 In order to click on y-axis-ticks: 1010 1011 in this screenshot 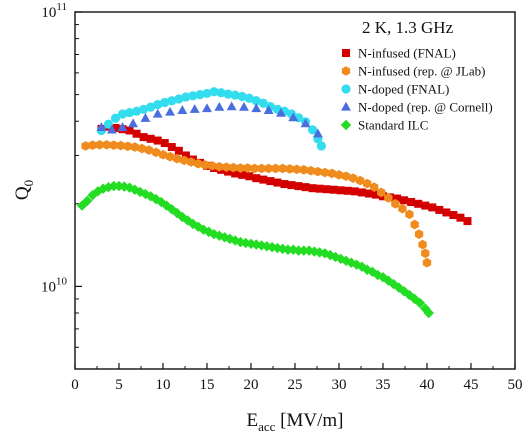, I will do `click(61, 185)`.